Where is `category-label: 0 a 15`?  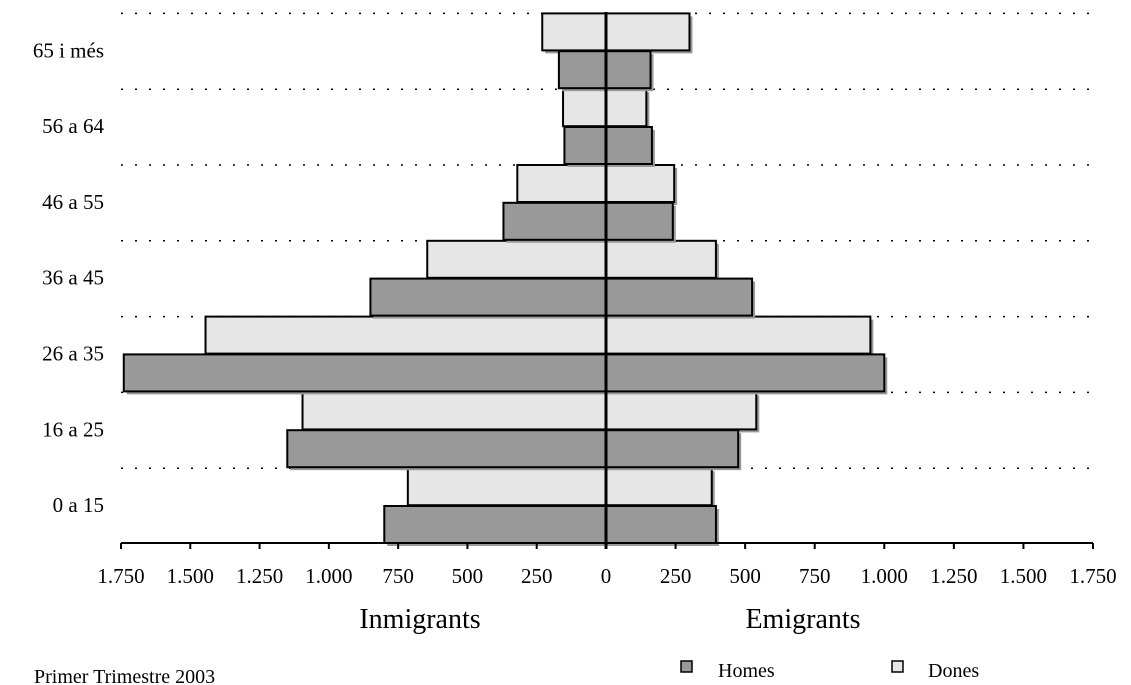 category-label: 0 a 15 is located at coordinates (78, 505).